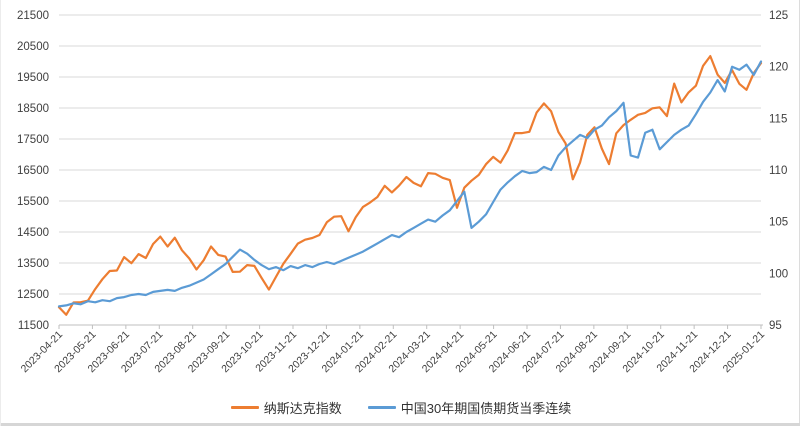 The height and width of the screenshot is (426, 800). What do you see at coordinates (33, 109) in the screenshot?
I see `left-axis-label: 18500` at bounding box center [33, 109].